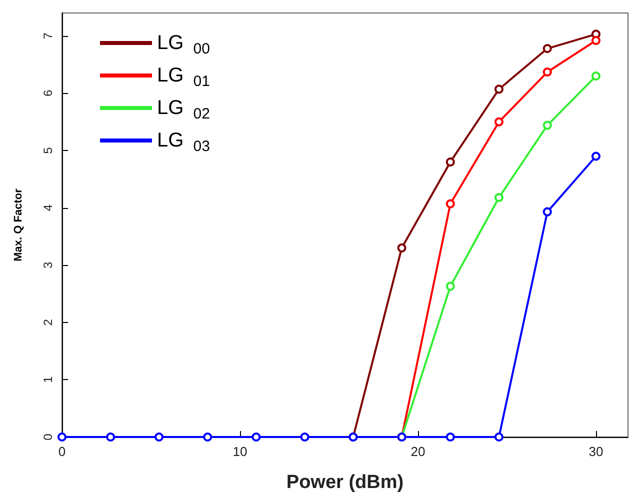 This screenshot has height=497, width=636. What do you see at coordinates (345, 482) in the screenshot?
I see `x-axis-title: Power (dBm)` at bounding box center [345, 482].